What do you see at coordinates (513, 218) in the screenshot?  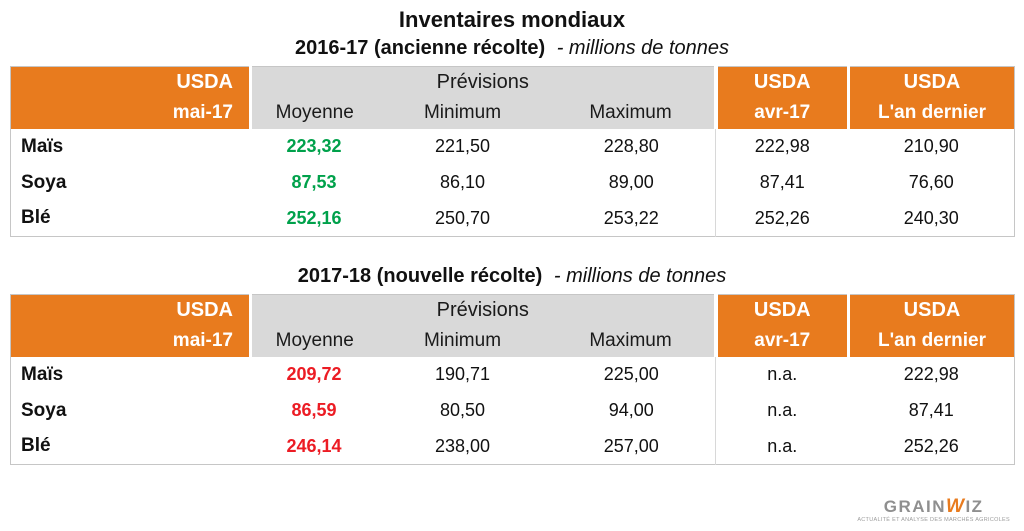 I see `table-row-ble: Blé 252,16 250,70 253,22 252,26 240,30` at bounding box center [513, 218].